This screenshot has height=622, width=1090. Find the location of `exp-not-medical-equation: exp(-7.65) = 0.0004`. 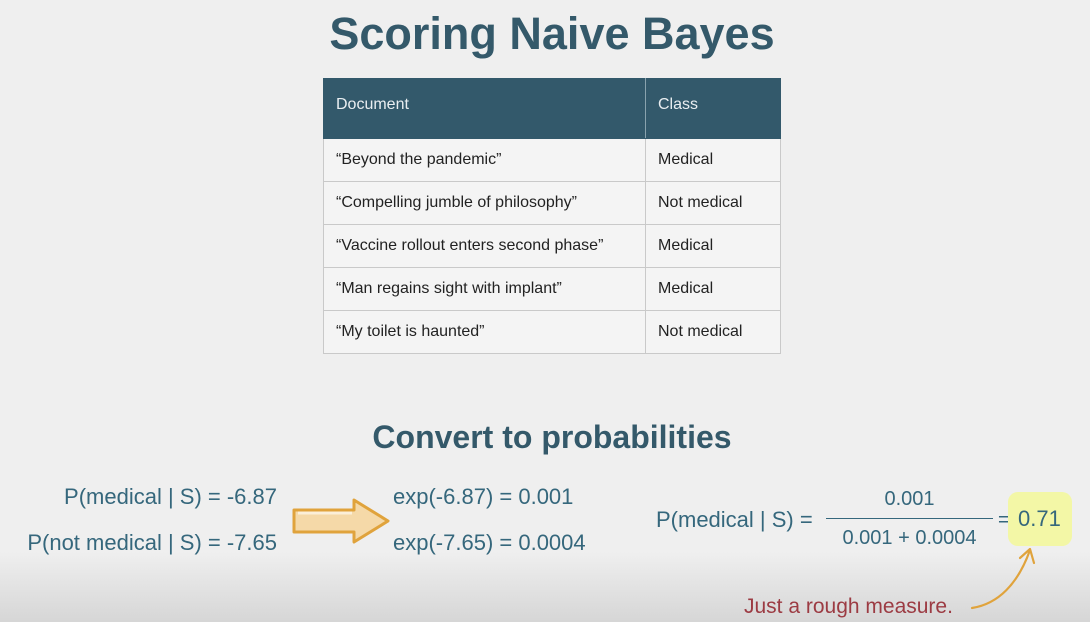

exp-not-medical-equation: exp(-7.65) = 0.0004 is located at coordinates (489, 542).